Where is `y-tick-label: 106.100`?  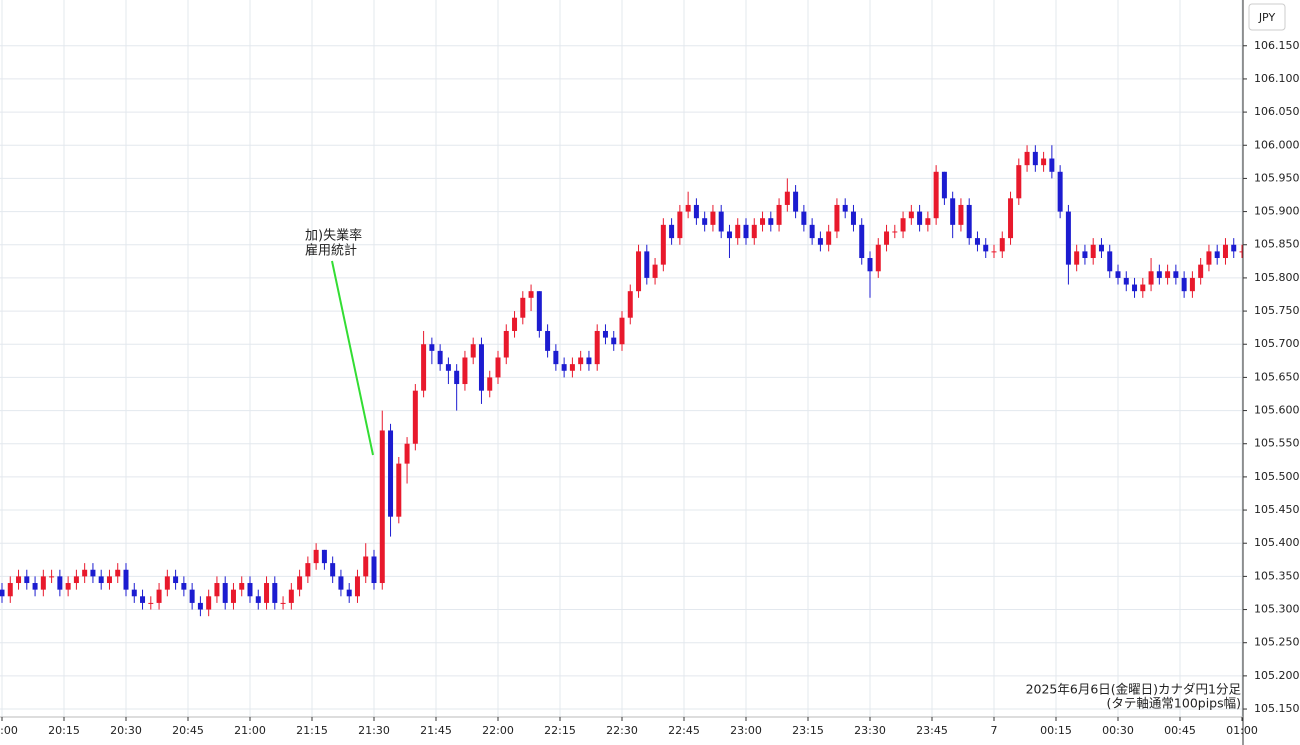 y-tick-label: 106.100 is located at coordinates (1277, 78).